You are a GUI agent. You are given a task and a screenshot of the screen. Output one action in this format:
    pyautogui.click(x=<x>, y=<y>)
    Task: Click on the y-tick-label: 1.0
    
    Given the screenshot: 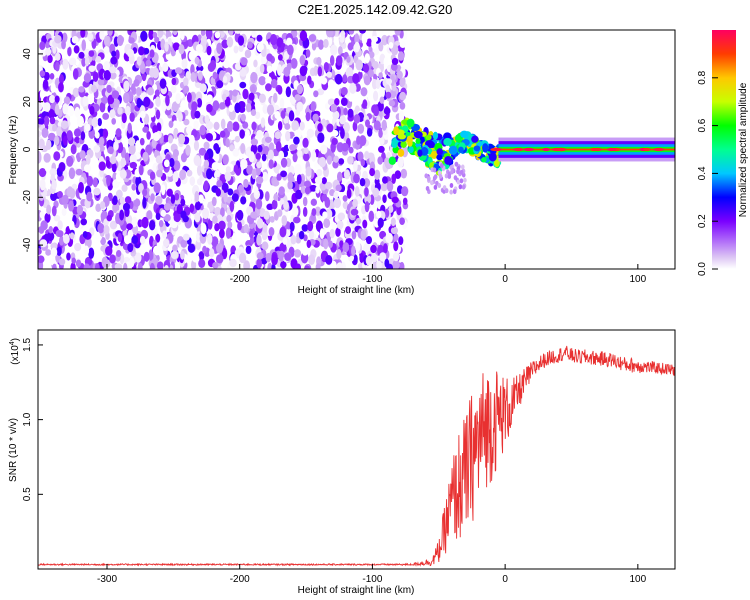 What is the action you would take?
    pyautogui.click(x=27, y=419)
    